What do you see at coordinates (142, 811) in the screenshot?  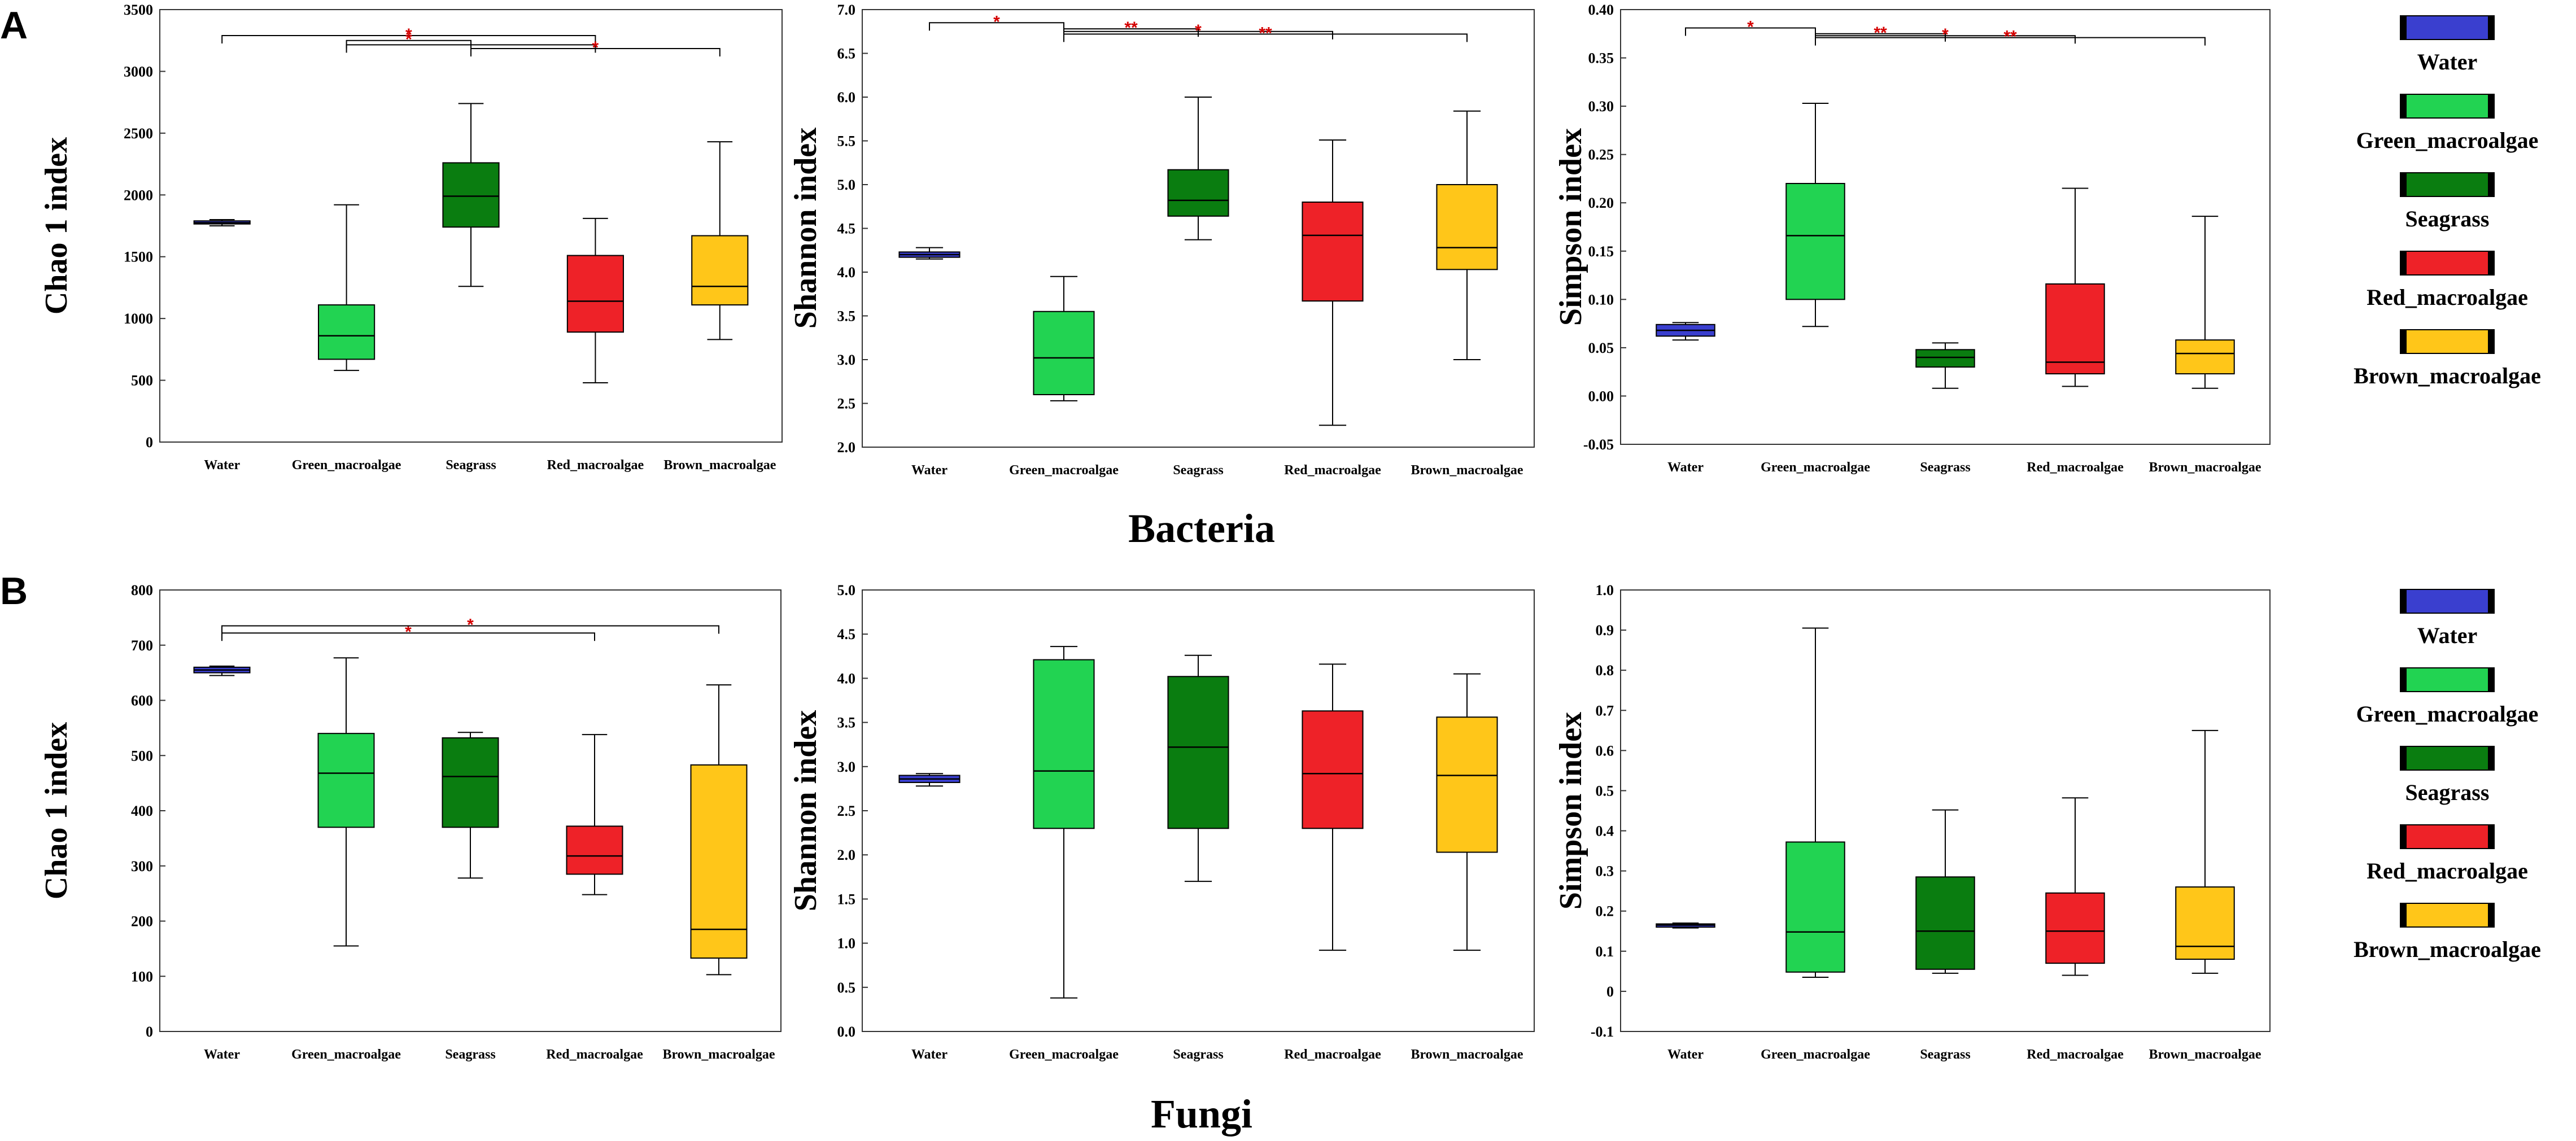 I see `y-tick-label: 400` at bounding box center [142, 811].